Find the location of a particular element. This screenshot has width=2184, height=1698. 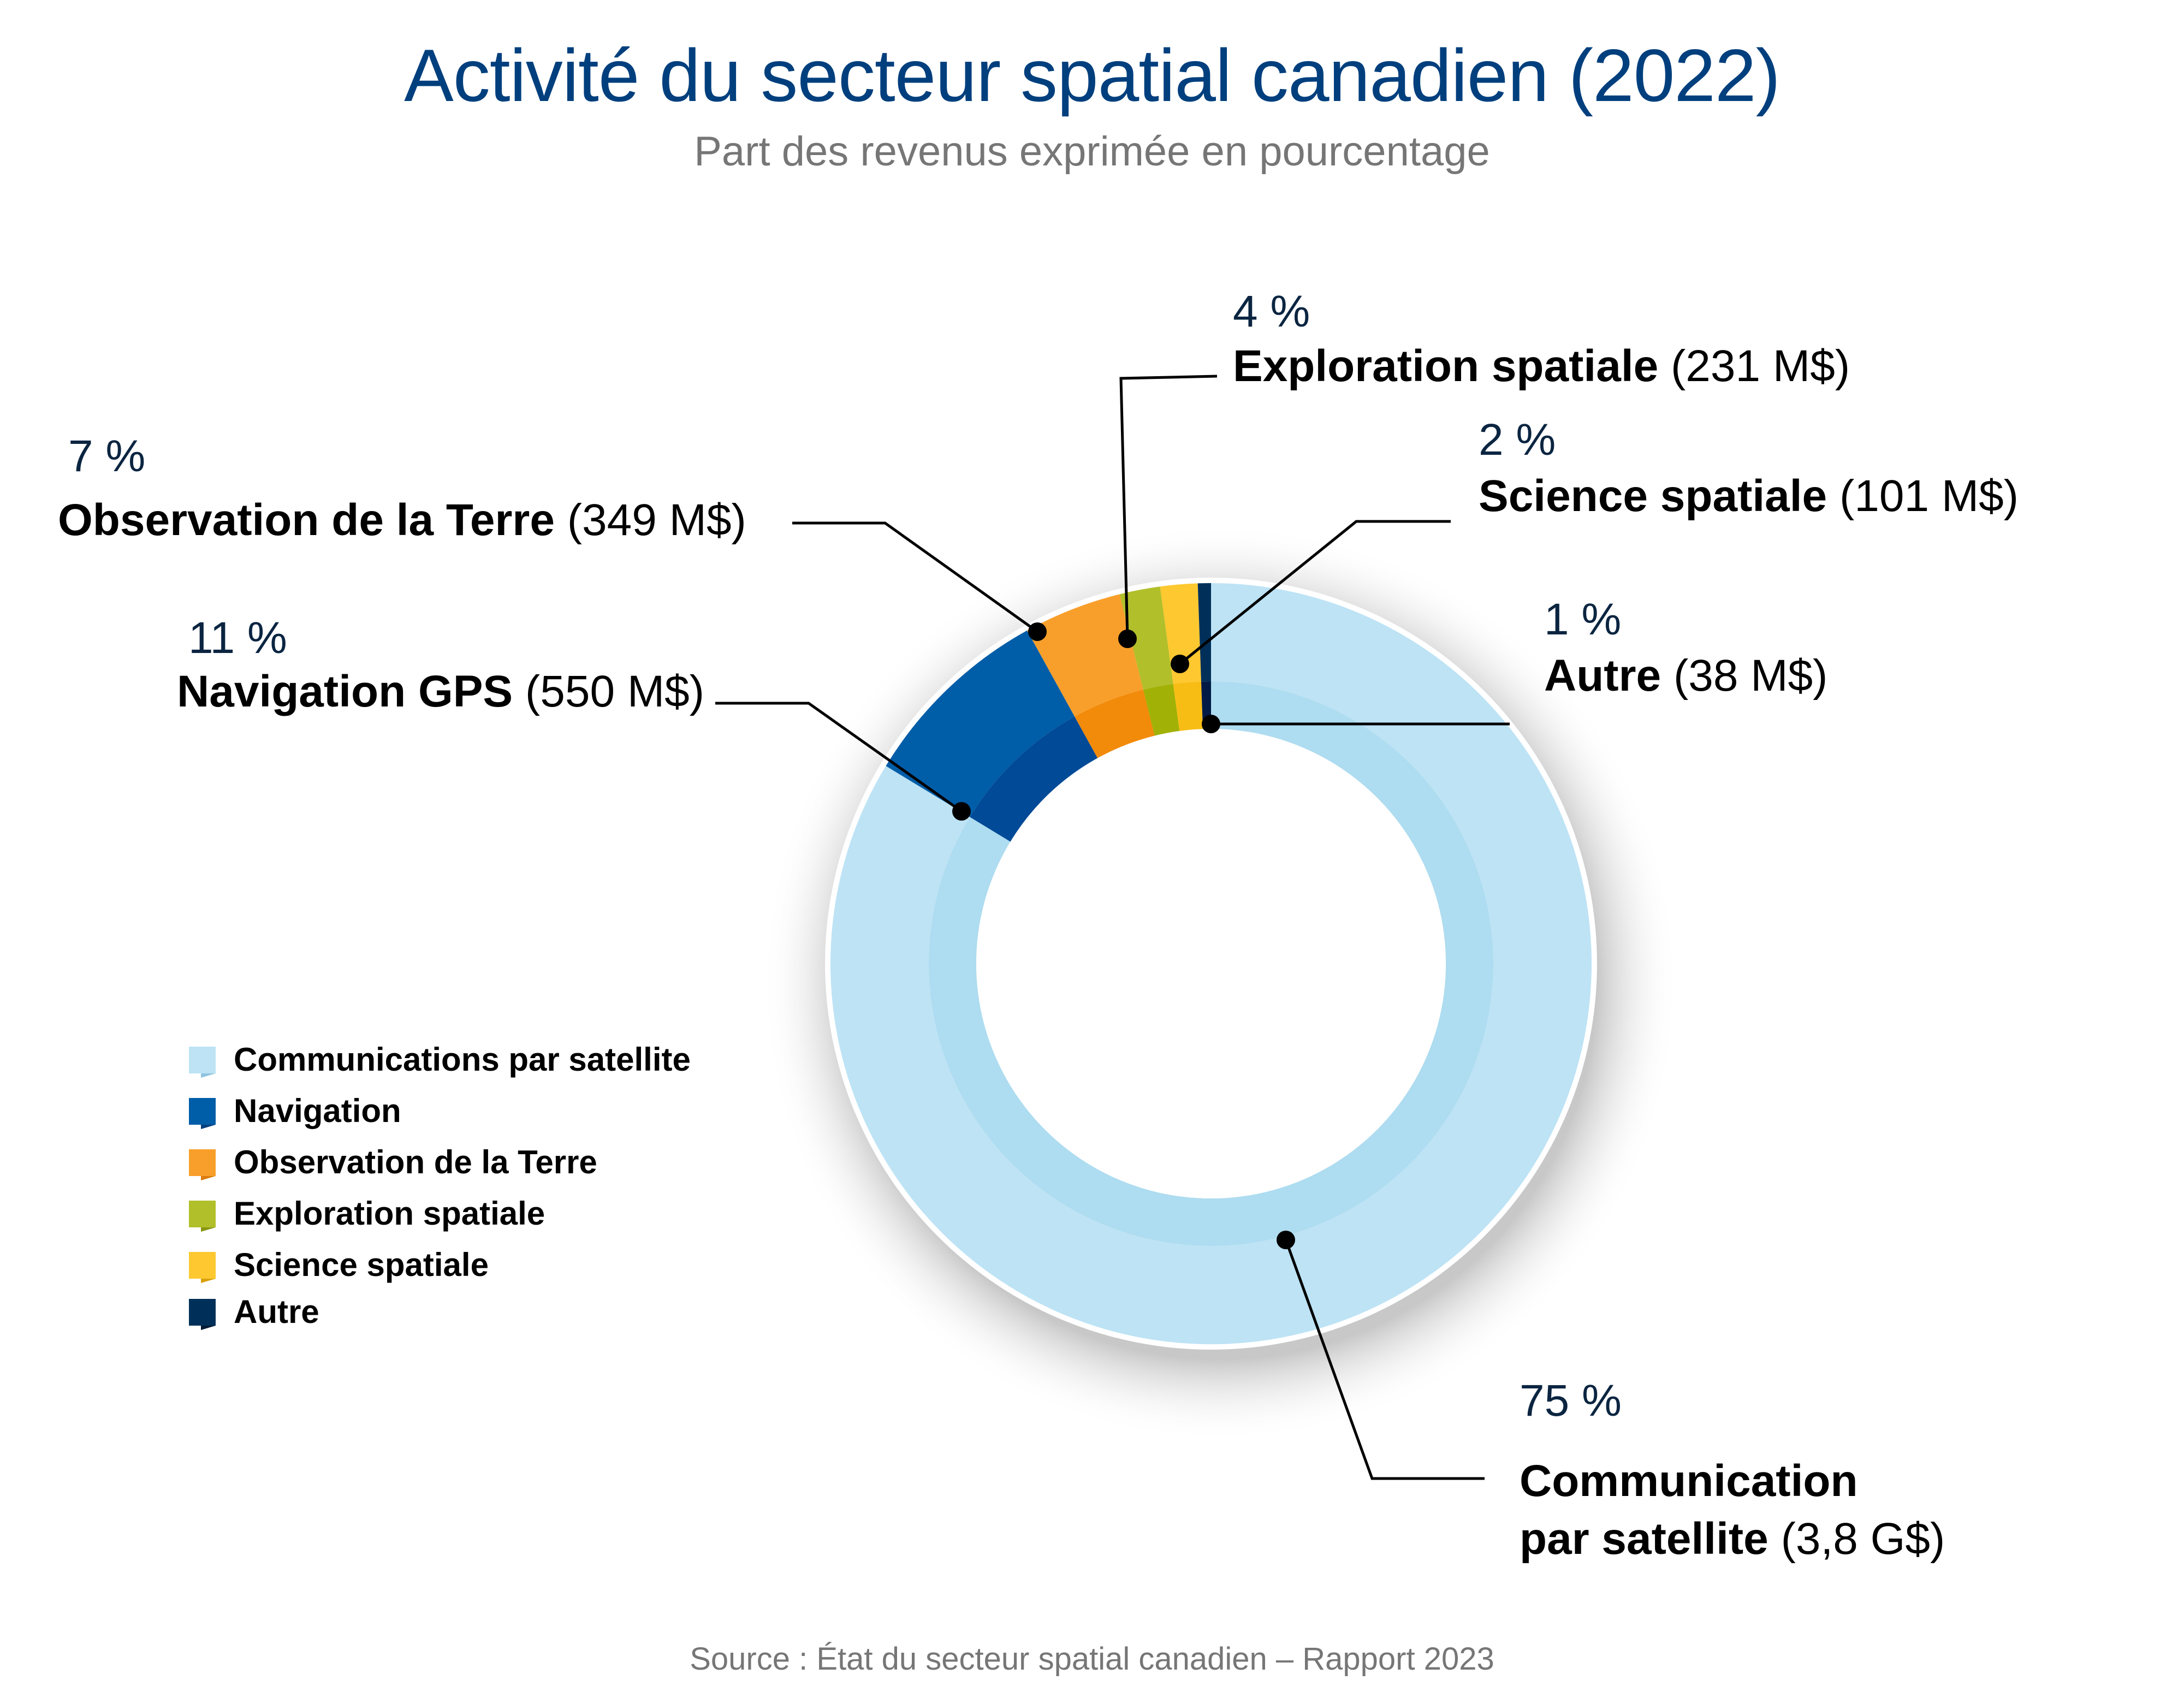

callout-amount: (3,8 G$) is located at coordinates (1863, 1539).